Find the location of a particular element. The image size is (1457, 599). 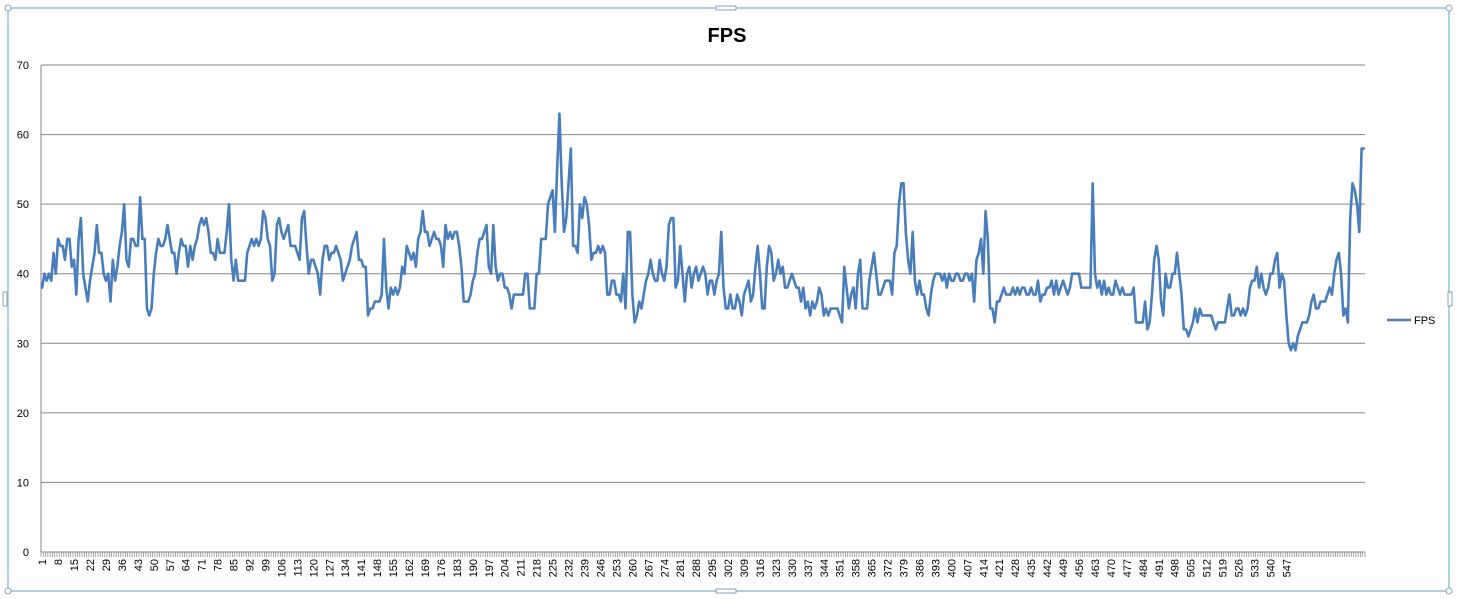

x-tick-label: 505 is located at coordinates (1192, 568).